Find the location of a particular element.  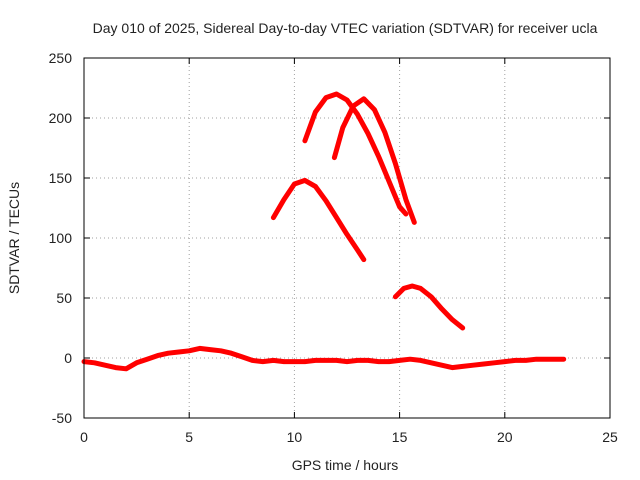

x-tick-labels: 0 5 10 15 20 25 is located at coordinates (349, 437).